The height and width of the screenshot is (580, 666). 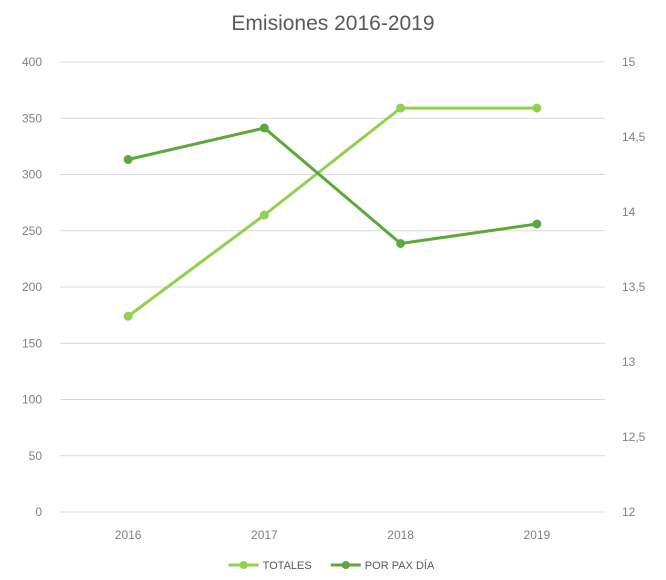 What do you see at coordinates (634, 437) in the screenshot?
I see `y-right-tick-label: 12,5` at bounding box center [634, 437].